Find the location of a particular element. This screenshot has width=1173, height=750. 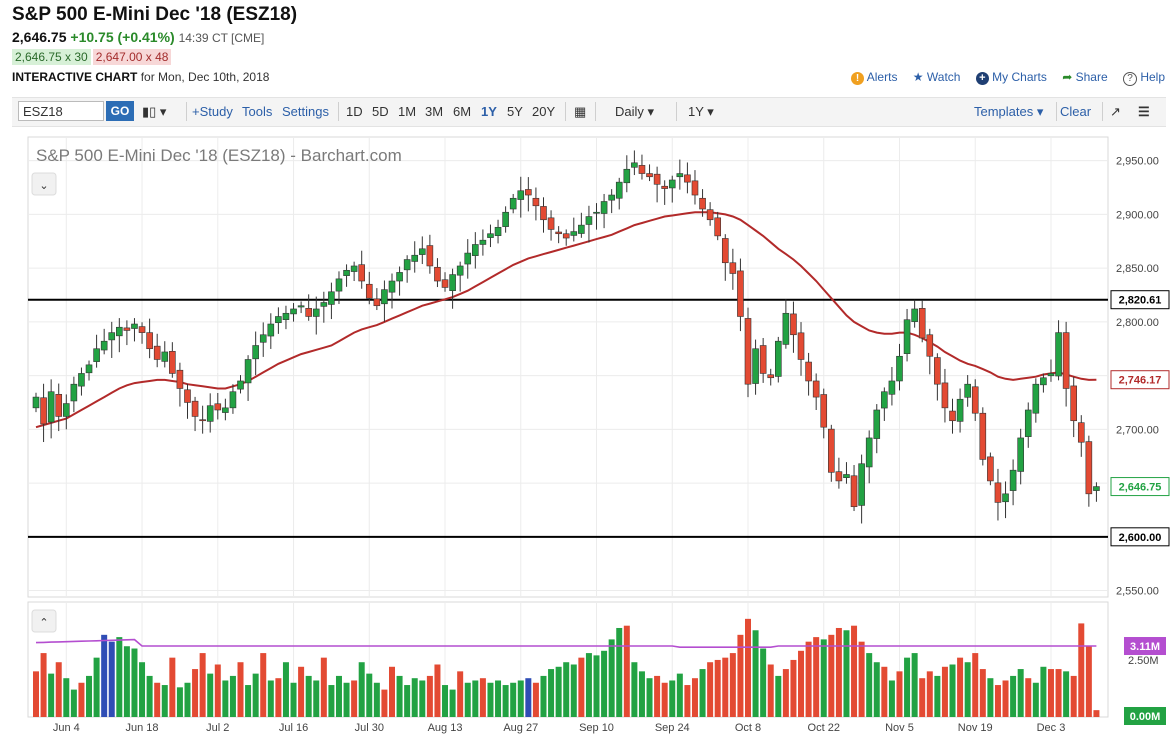

star-icon: ★ is located at coordinates (918, 77).